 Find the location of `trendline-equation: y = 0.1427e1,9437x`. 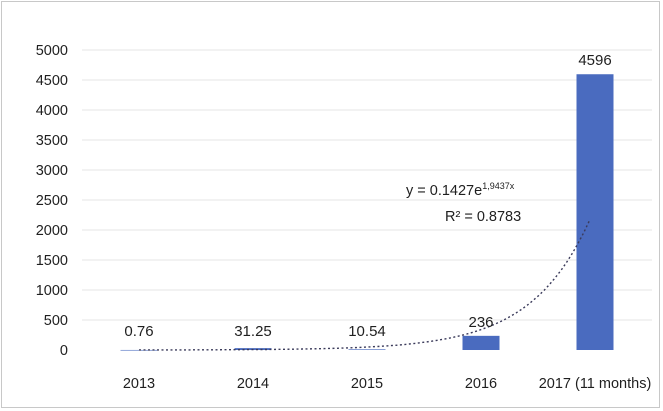

trendline-equation: y = 0.1427e1,9437x is located at coordinates (460, 190).